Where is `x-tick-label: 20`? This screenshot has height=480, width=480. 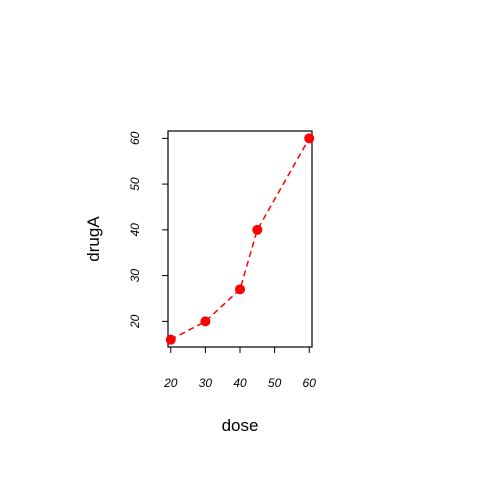
x-tick-label: 20 is located at coordinates (170, 383).